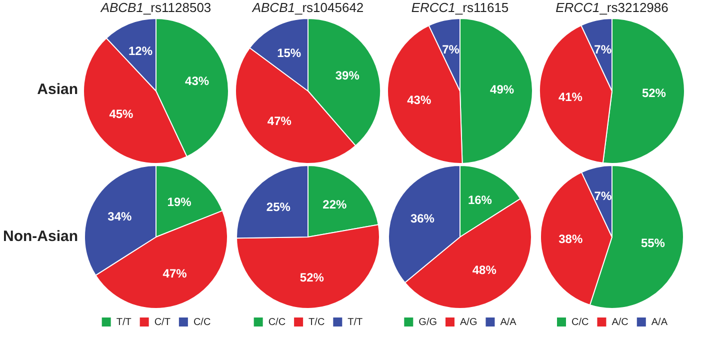  Describe the element at coordinates (469, 322) in the screenshot. I see `legend-label: A/G` at that location.